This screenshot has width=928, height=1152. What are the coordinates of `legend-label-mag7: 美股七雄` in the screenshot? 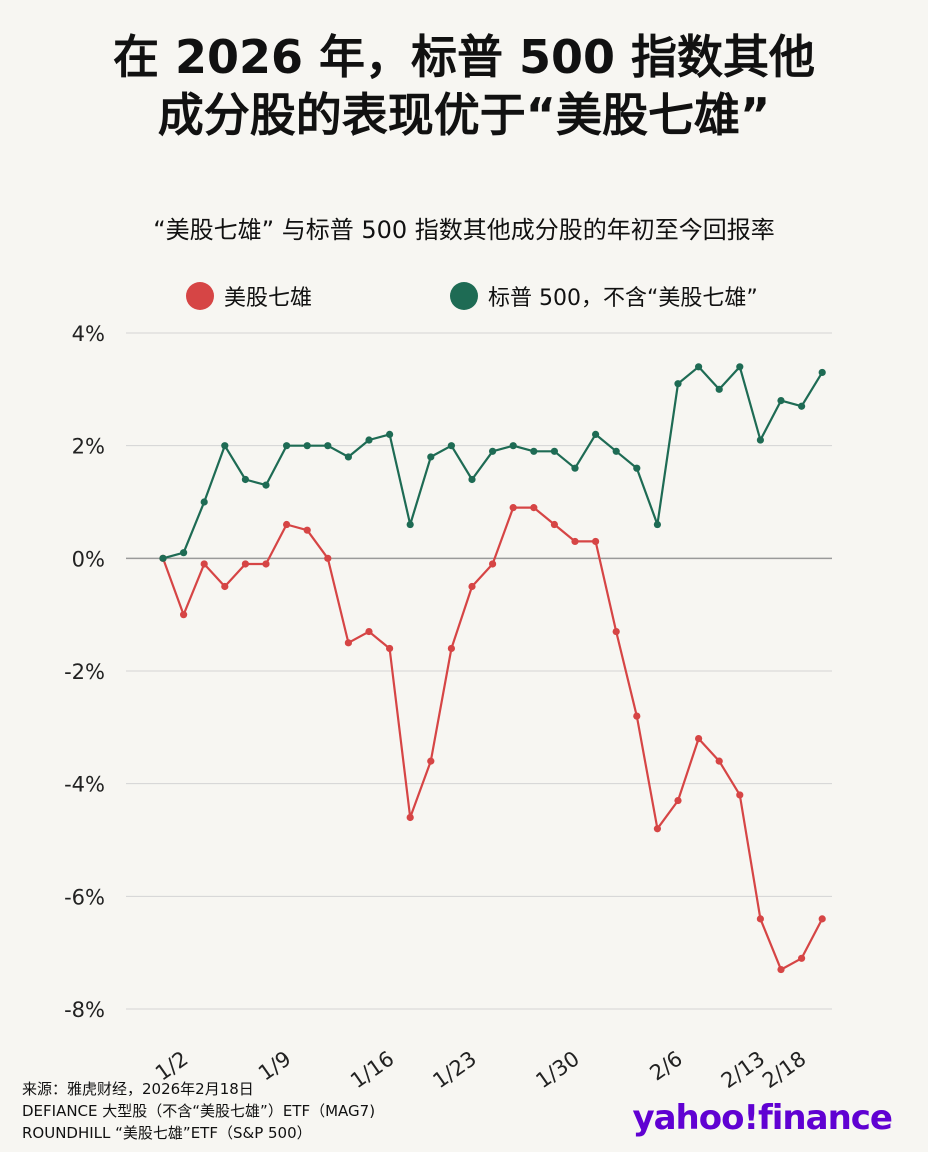 It's located at (268, 298).